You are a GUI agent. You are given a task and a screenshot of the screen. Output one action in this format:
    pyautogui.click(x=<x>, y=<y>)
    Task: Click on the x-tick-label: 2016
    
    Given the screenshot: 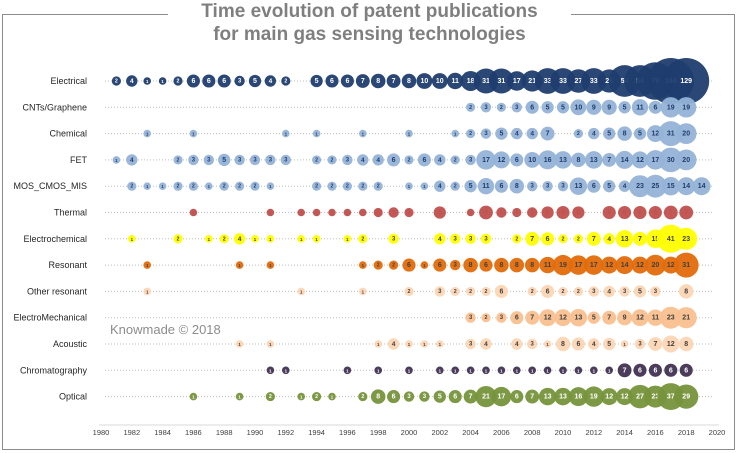 What is the action you would take?
    pyautogui.click(x=655, y=432)
    